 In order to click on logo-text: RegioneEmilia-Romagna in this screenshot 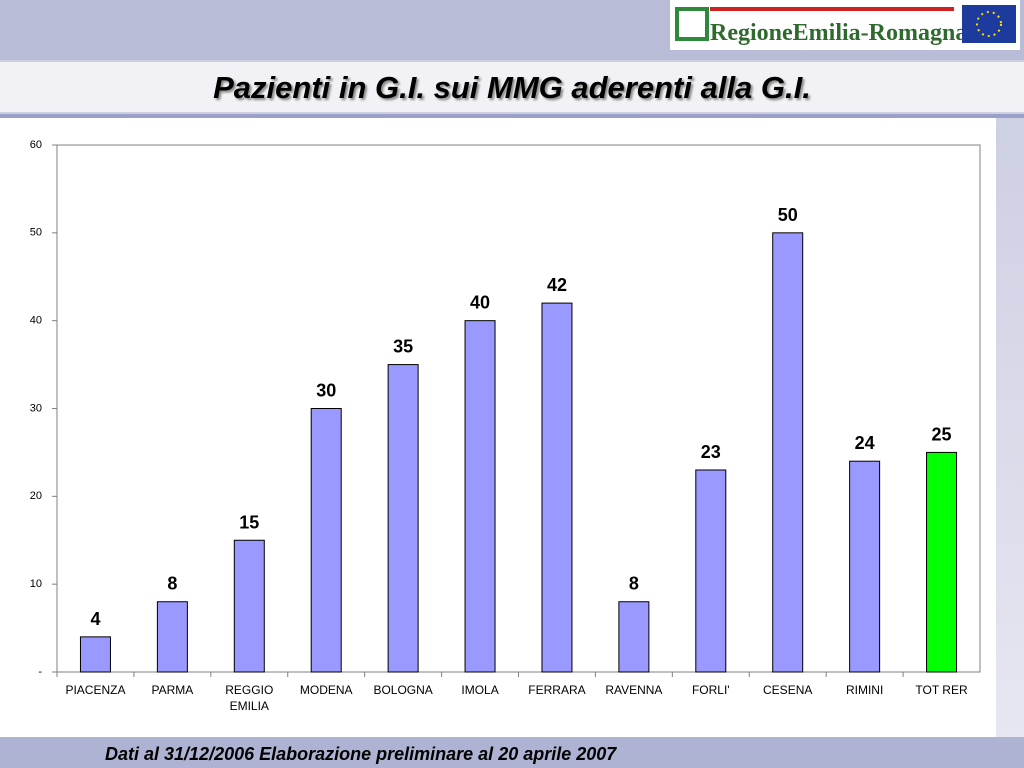, I will do `click(838, 33)`.